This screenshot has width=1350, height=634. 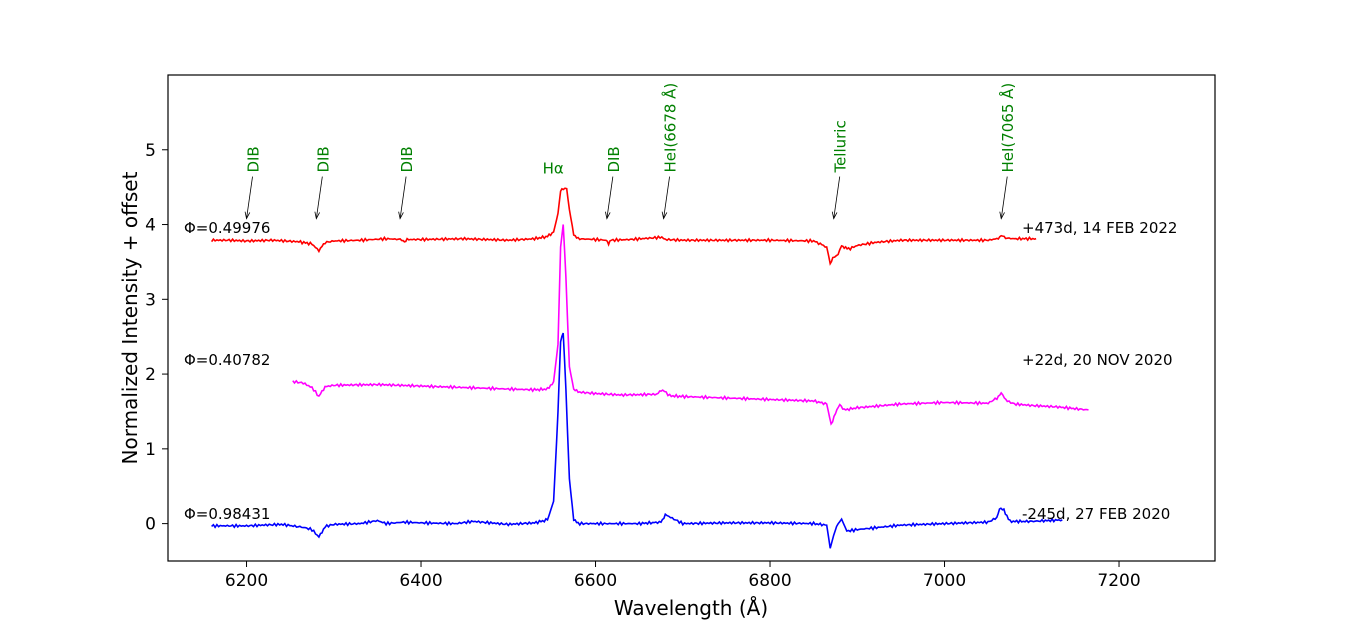 What do you see at coordinates (683, 576) in the screenshot?
I see `x-axis: 6200 6400 6600 6800 7000 7200` at bounding box center [683, 576].